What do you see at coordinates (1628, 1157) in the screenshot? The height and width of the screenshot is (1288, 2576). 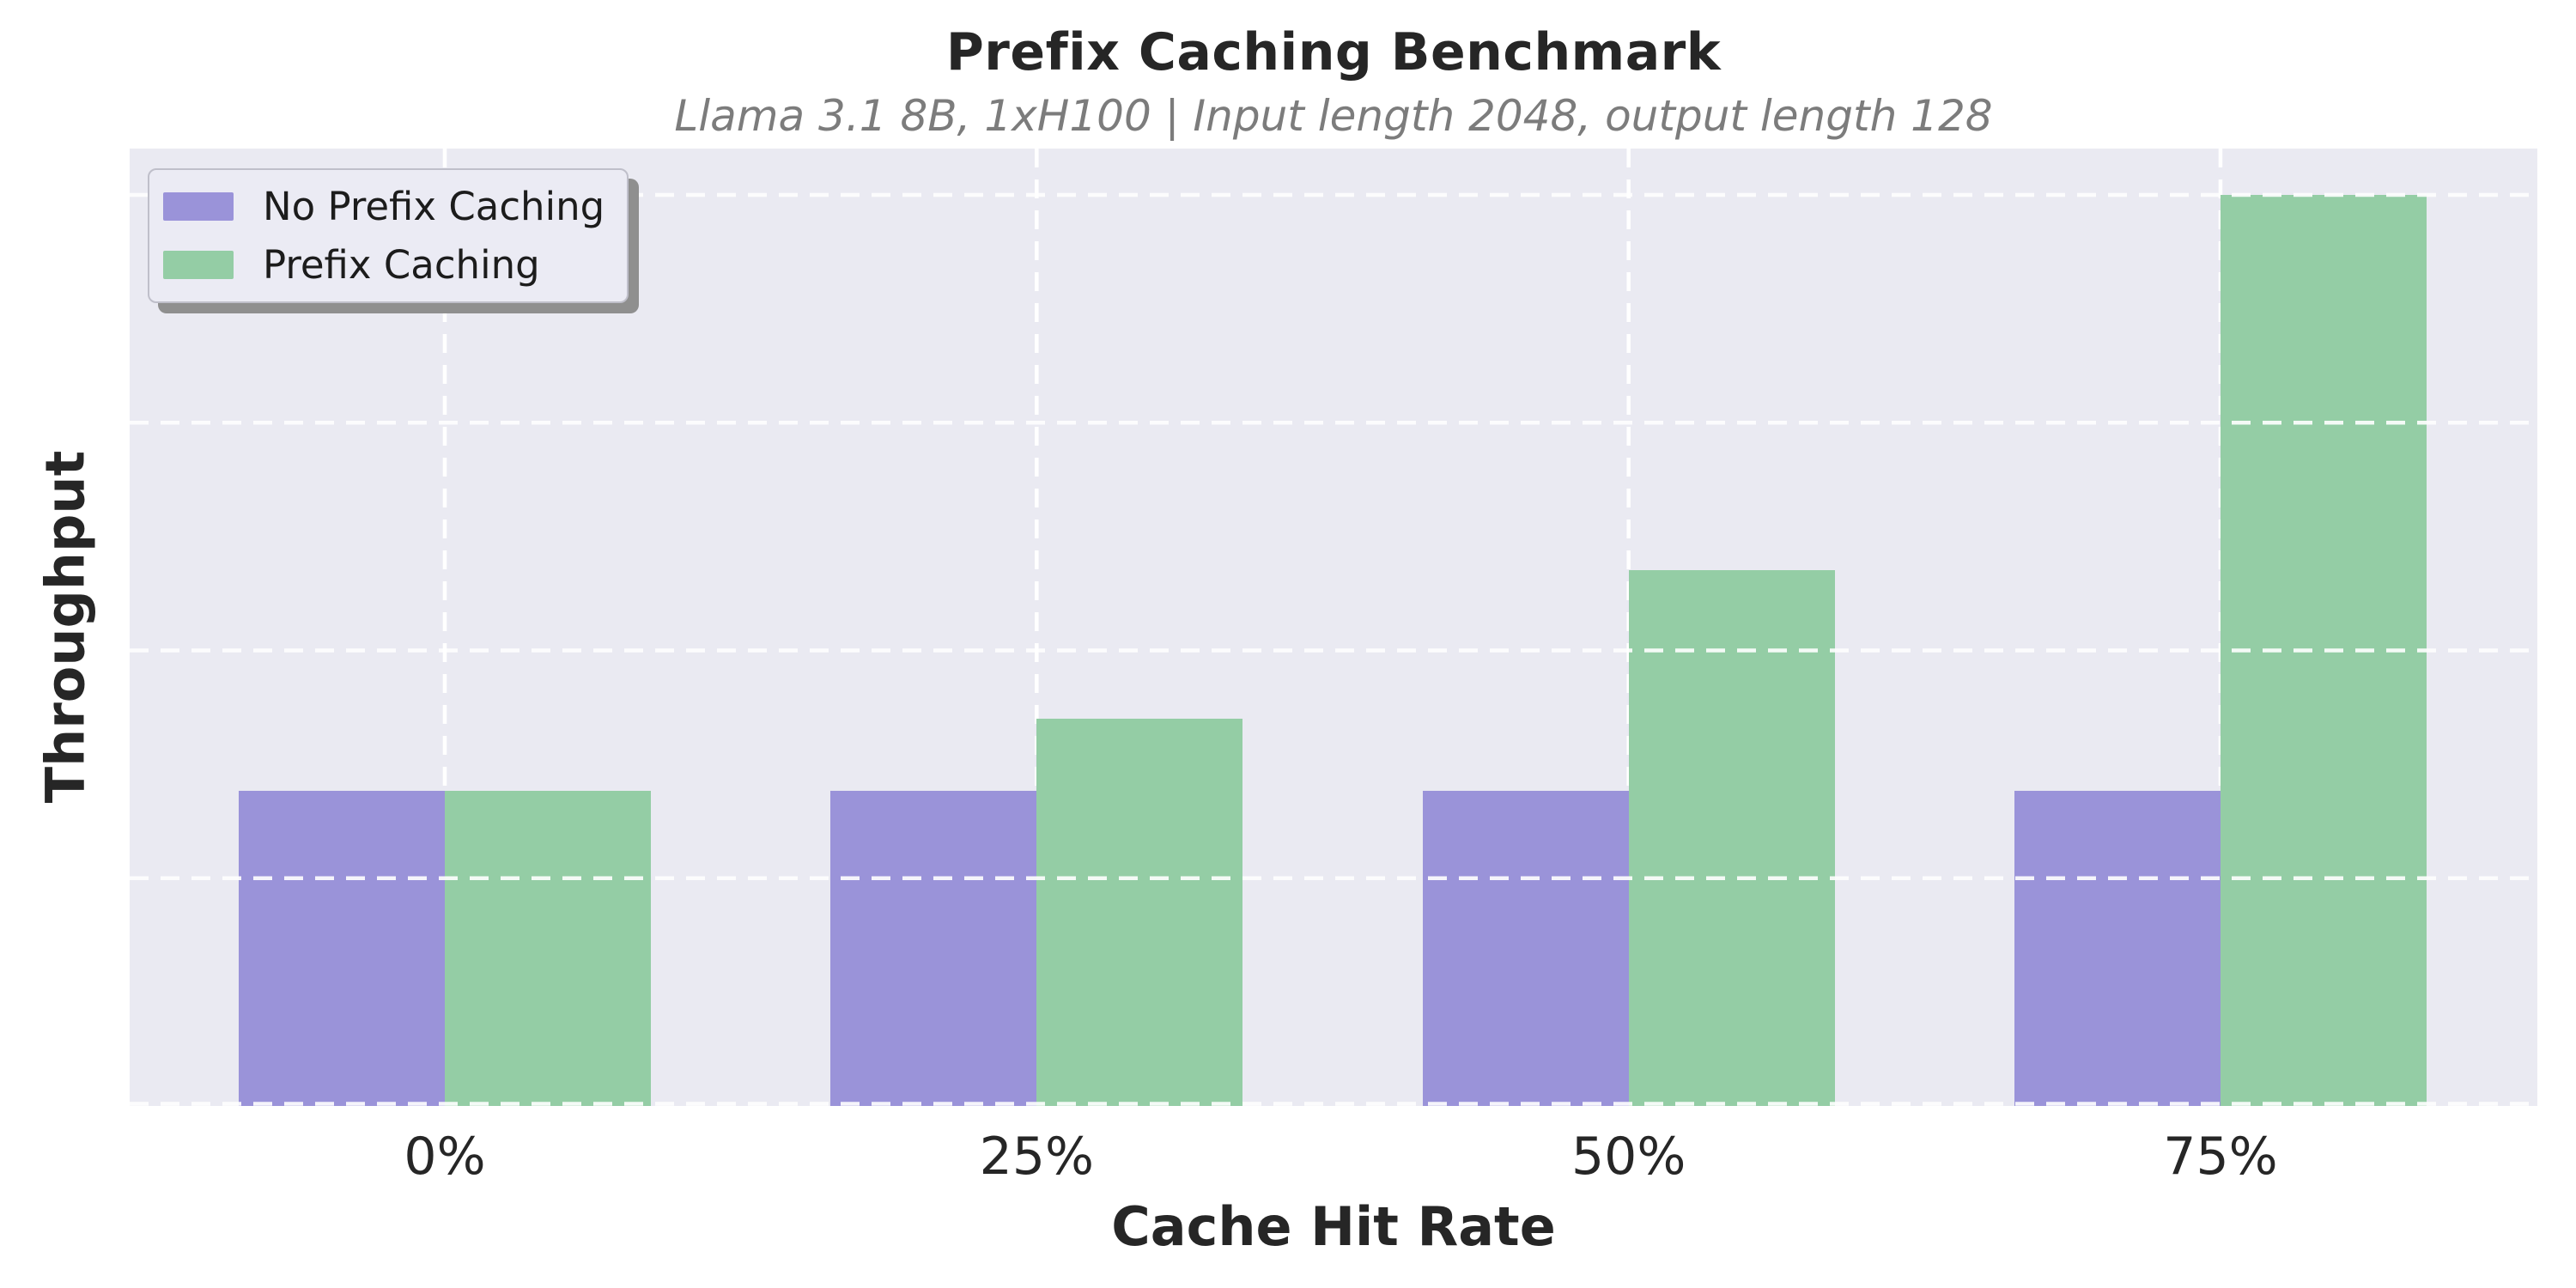 I see `x-tick-50%: 50%` at bounding box center [1628, 1157].